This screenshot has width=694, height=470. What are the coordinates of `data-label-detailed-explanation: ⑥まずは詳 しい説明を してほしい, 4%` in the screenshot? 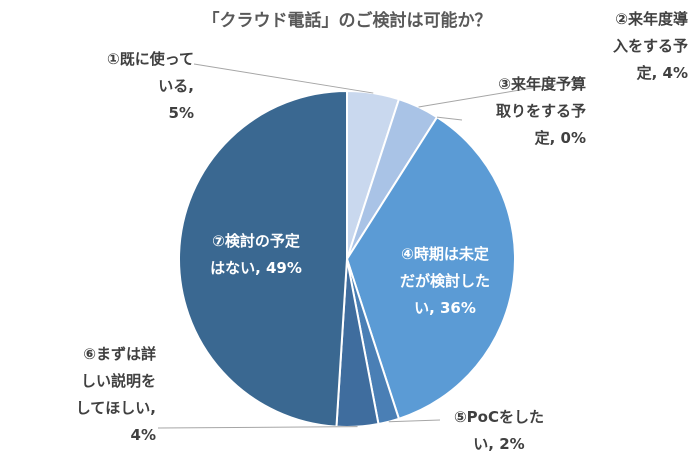 It's located at (115, 394).